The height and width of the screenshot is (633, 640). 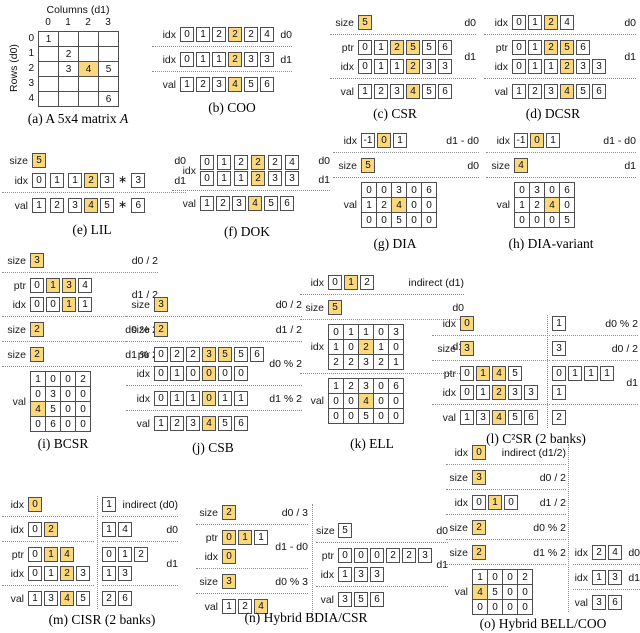 What do you see at coordinates (395, 113) in the screenshot?
I see `panel-caption: (c) CSR` at bounding box center [395, 113].